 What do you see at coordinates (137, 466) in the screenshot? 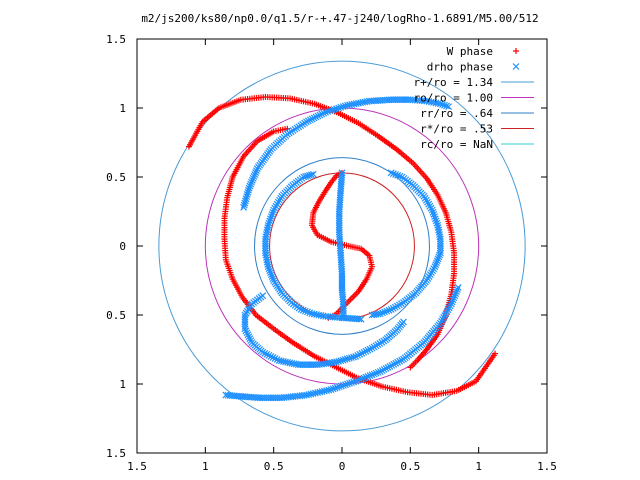
I see `x-tick-label-0: 1.5` at bounding box center [137, 466].